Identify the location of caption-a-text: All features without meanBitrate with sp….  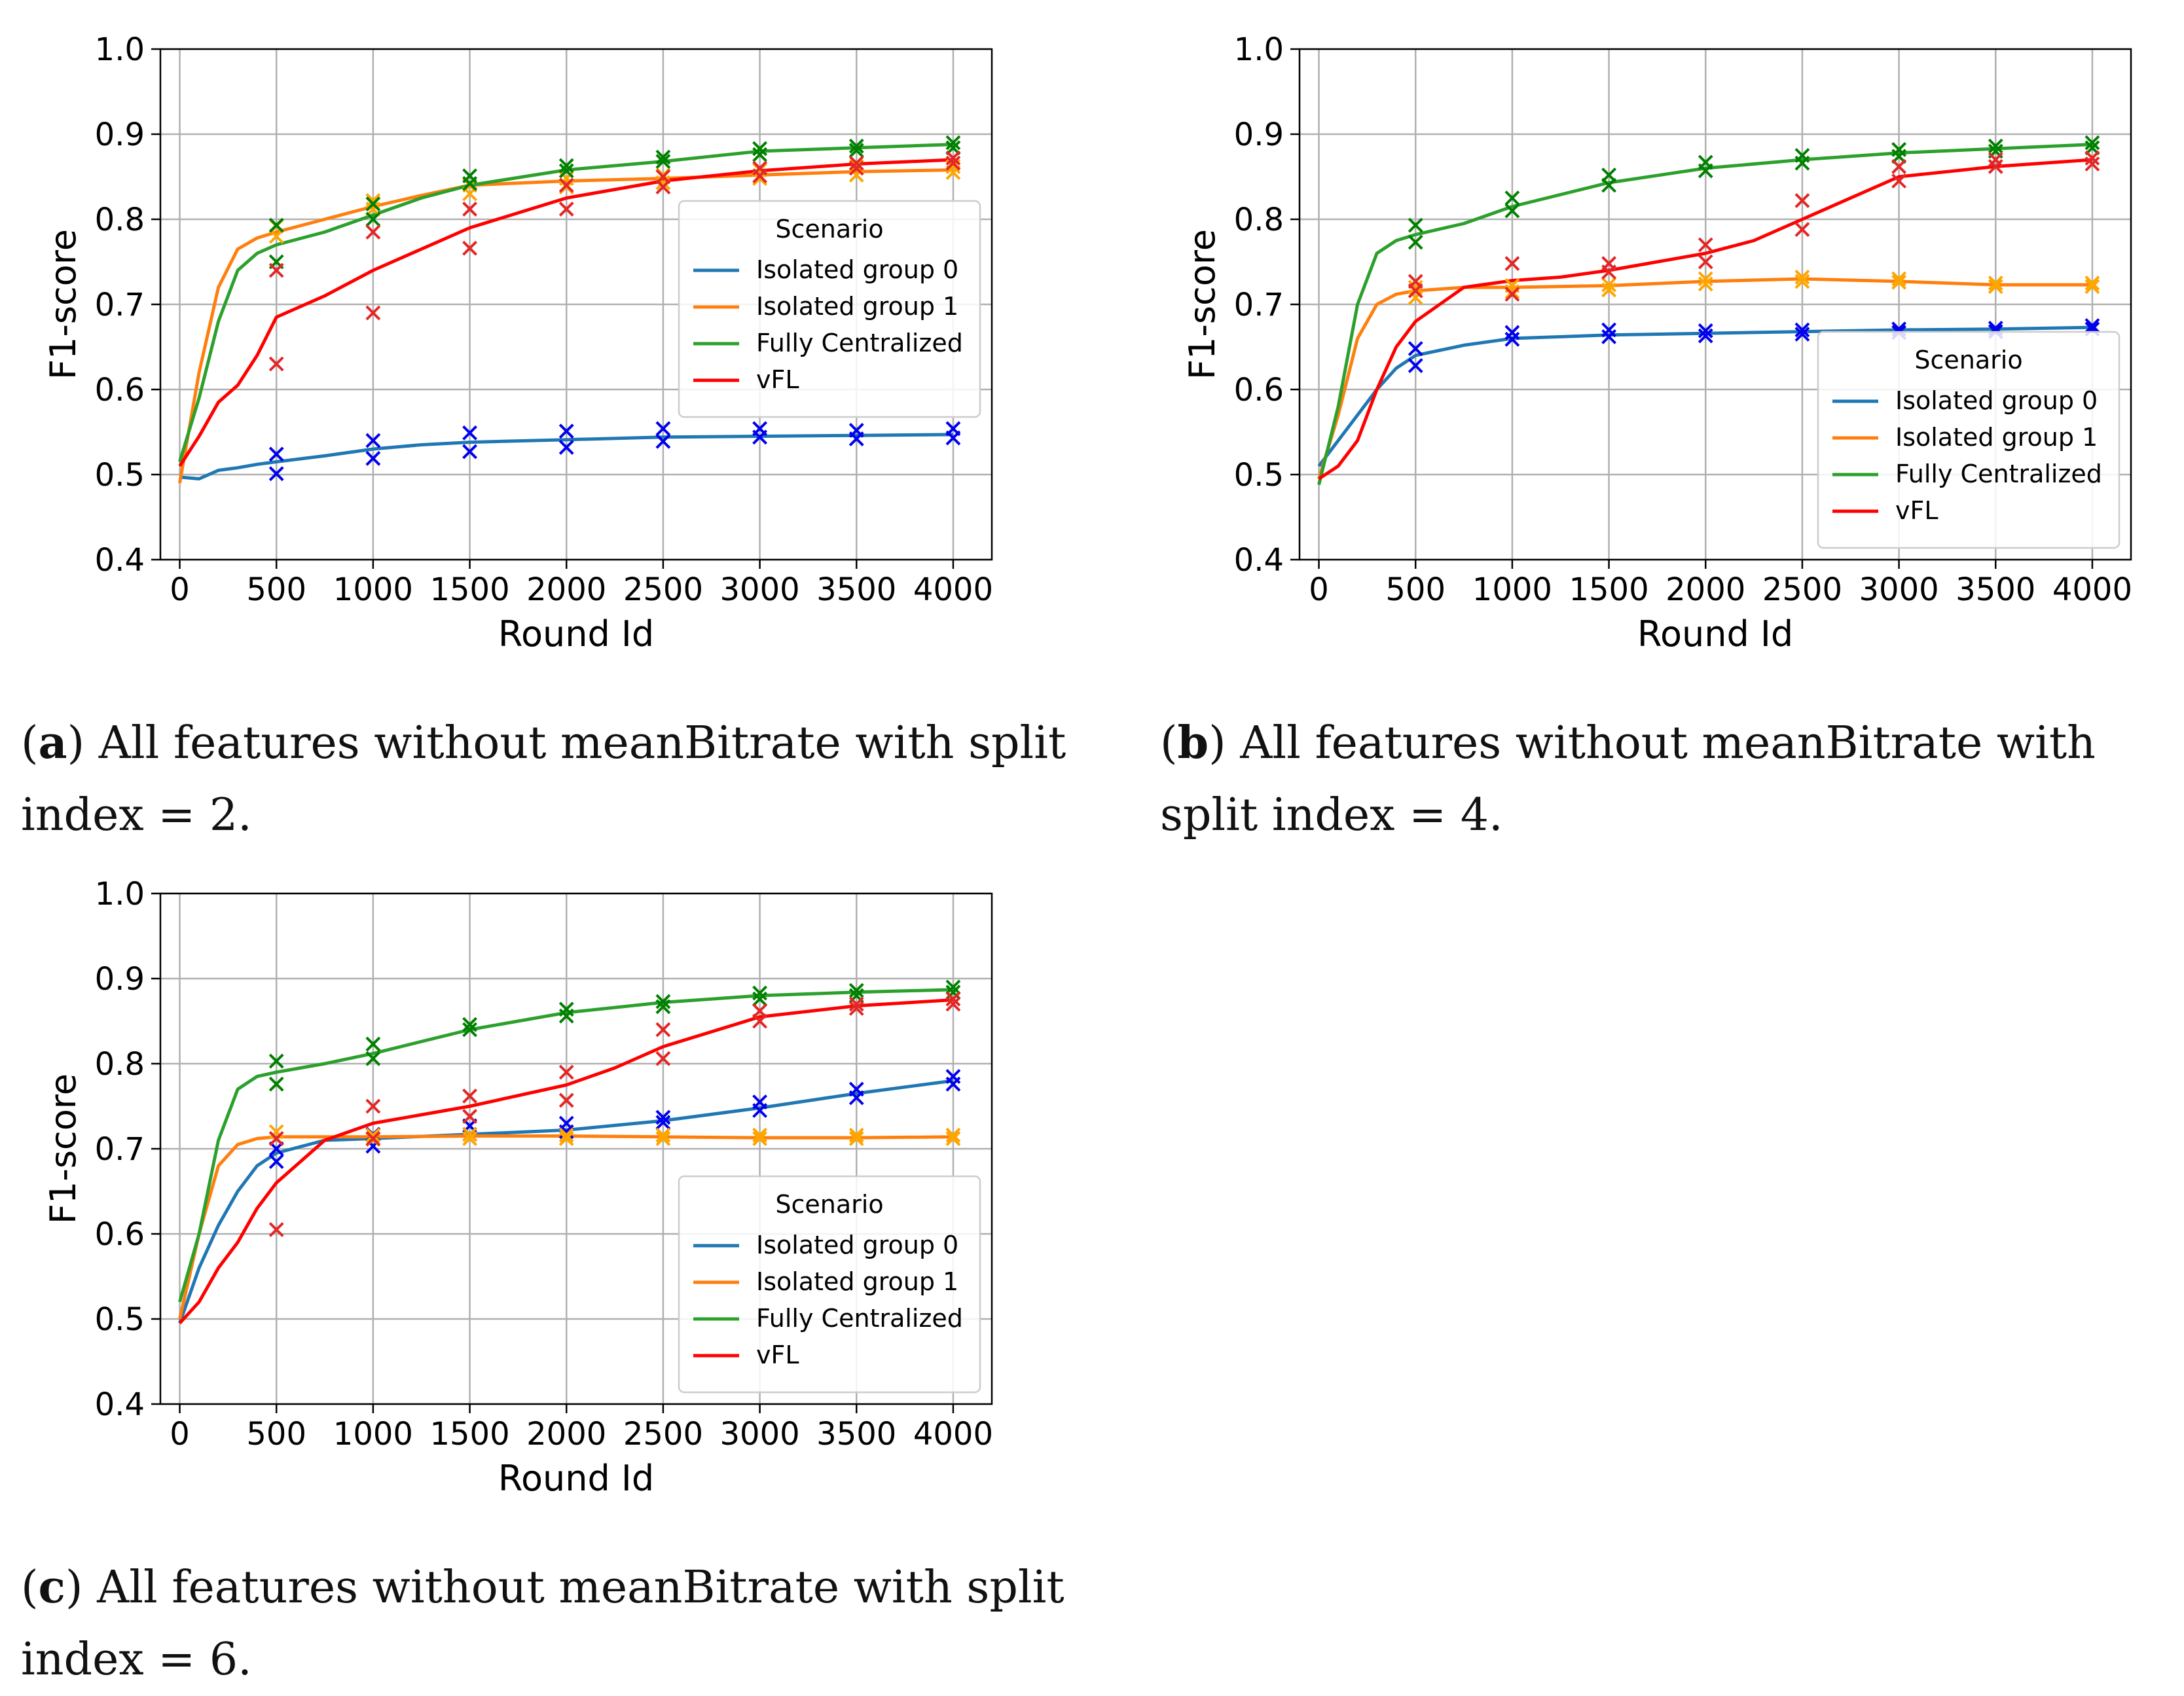
(543, 779).